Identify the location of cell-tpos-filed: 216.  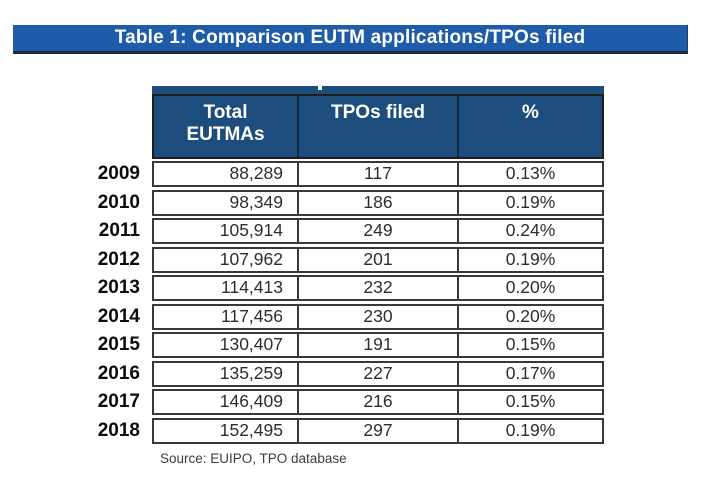
(377, 402).